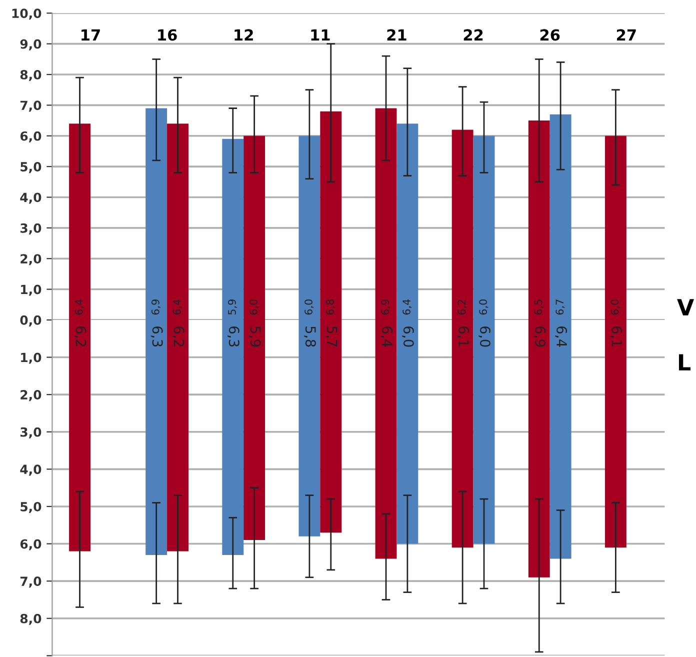 The width and height of the screenshot is (696, 657). What do you see at coordinates (539, 307) in the screenshot?
I see `data-label: 6,5` at bounding box center [539, 307].